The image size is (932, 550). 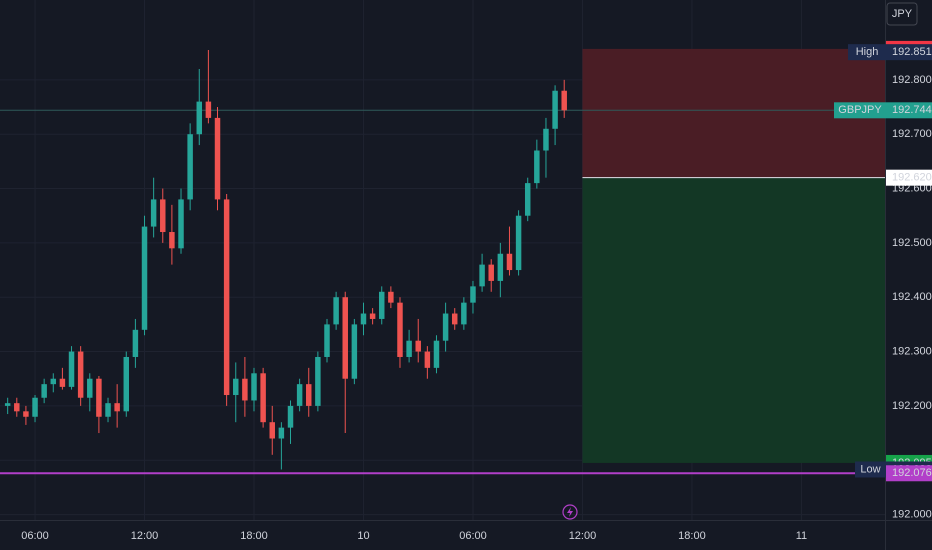 What do you see at coordinates (801, 536) in the screenshot?
I see `x-tick-label: 11` at bounding box center [801, 536].